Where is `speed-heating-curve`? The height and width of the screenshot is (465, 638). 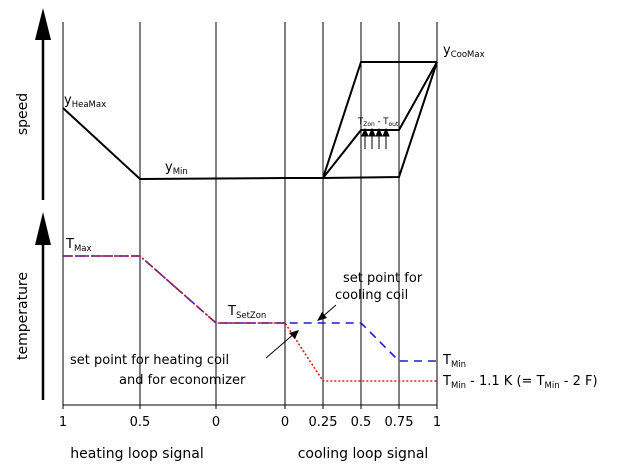
speed-heating-curve is located at coordinates (192, 144).